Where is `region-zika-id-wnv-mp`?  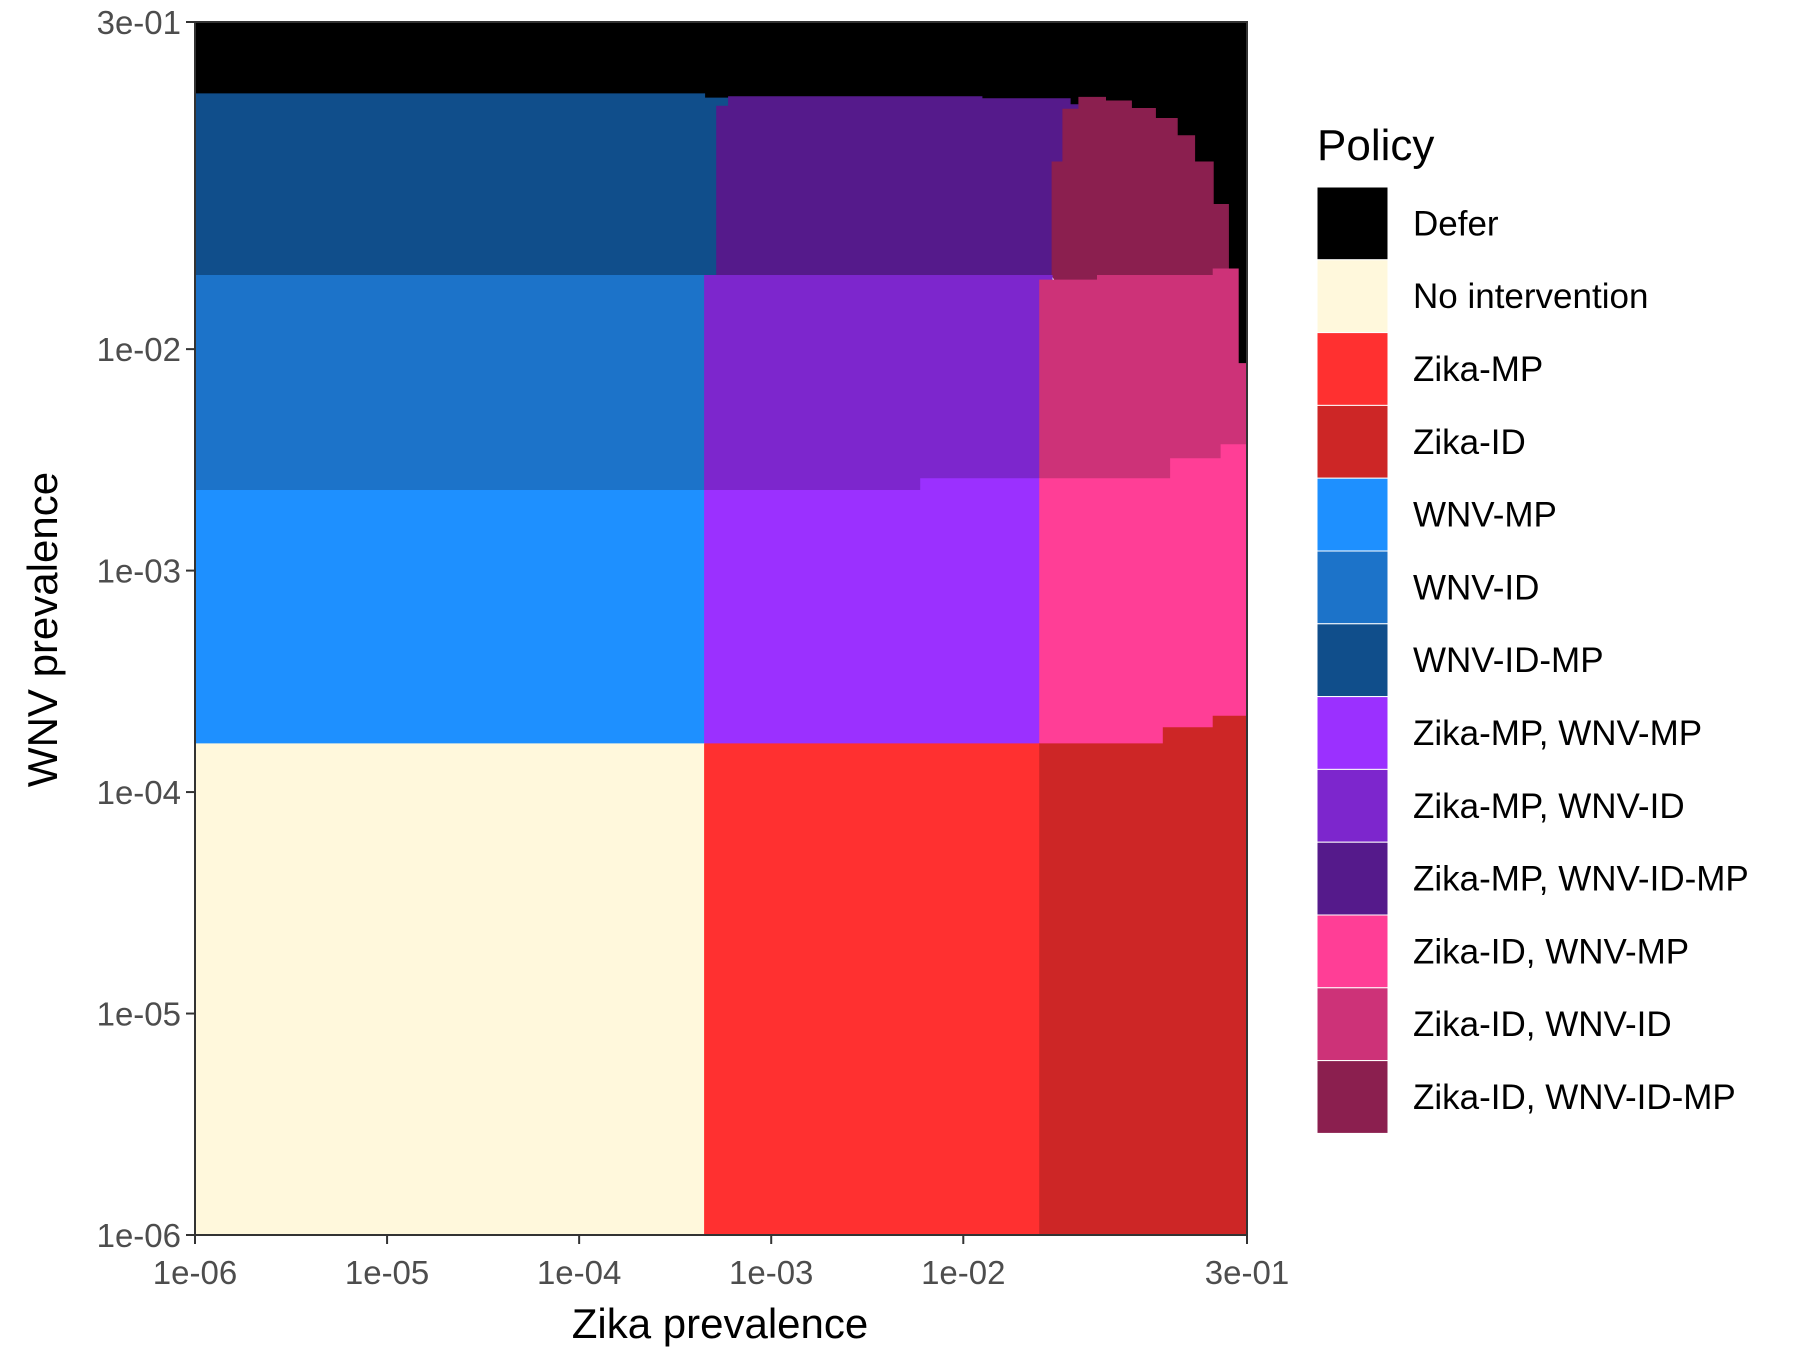 region-zika-id-wnv-mp is located at coordinates (1143, 594).